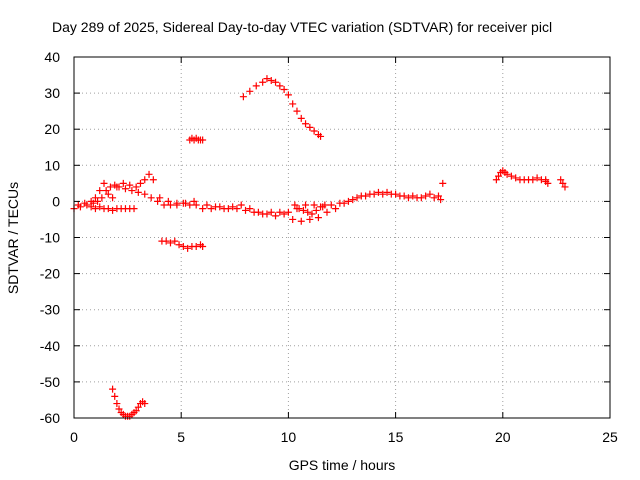  I want to click on y-tick-label: -40, so click(50, 346).